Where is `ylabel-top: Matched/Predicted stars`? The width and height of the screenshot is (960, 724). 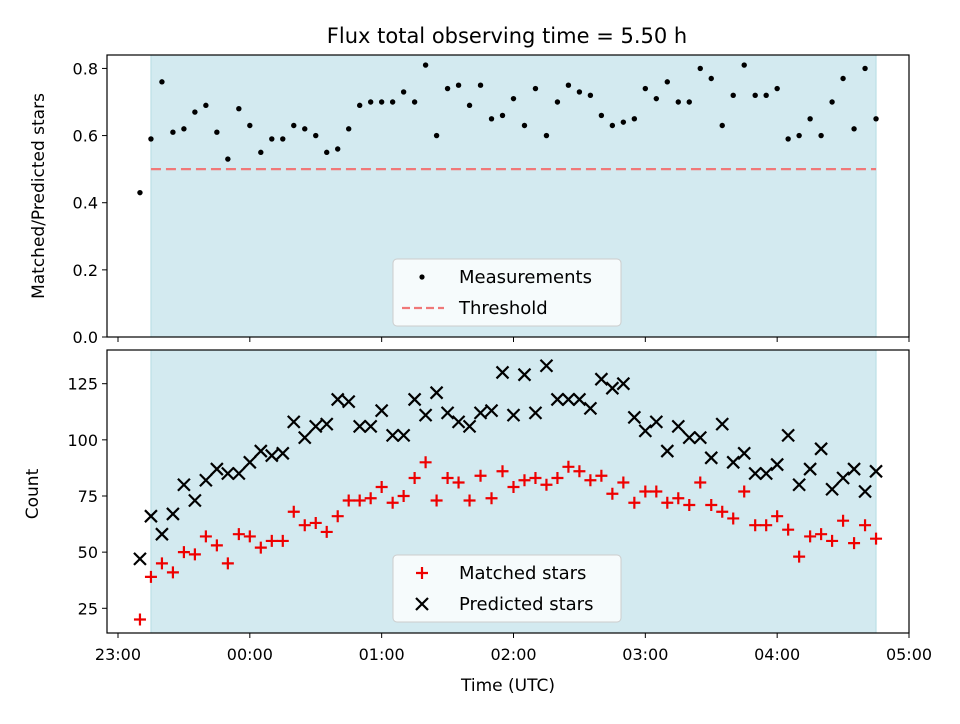 ylabel-top: Matched/Predicted stars is located at coordinates (39, 196).